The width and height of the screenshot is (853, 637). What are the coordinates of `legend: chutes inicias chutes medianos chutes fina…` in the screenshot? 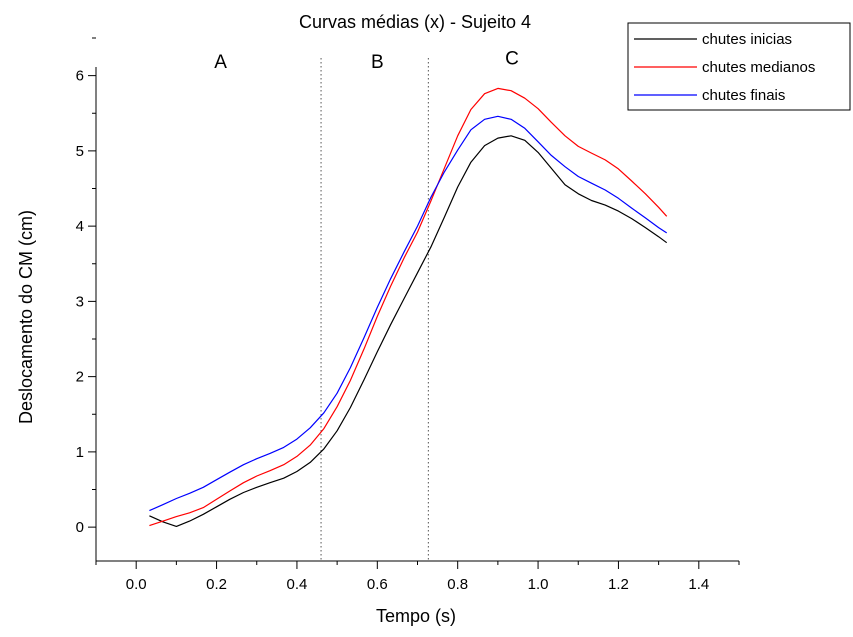 It's located at (739, 66).